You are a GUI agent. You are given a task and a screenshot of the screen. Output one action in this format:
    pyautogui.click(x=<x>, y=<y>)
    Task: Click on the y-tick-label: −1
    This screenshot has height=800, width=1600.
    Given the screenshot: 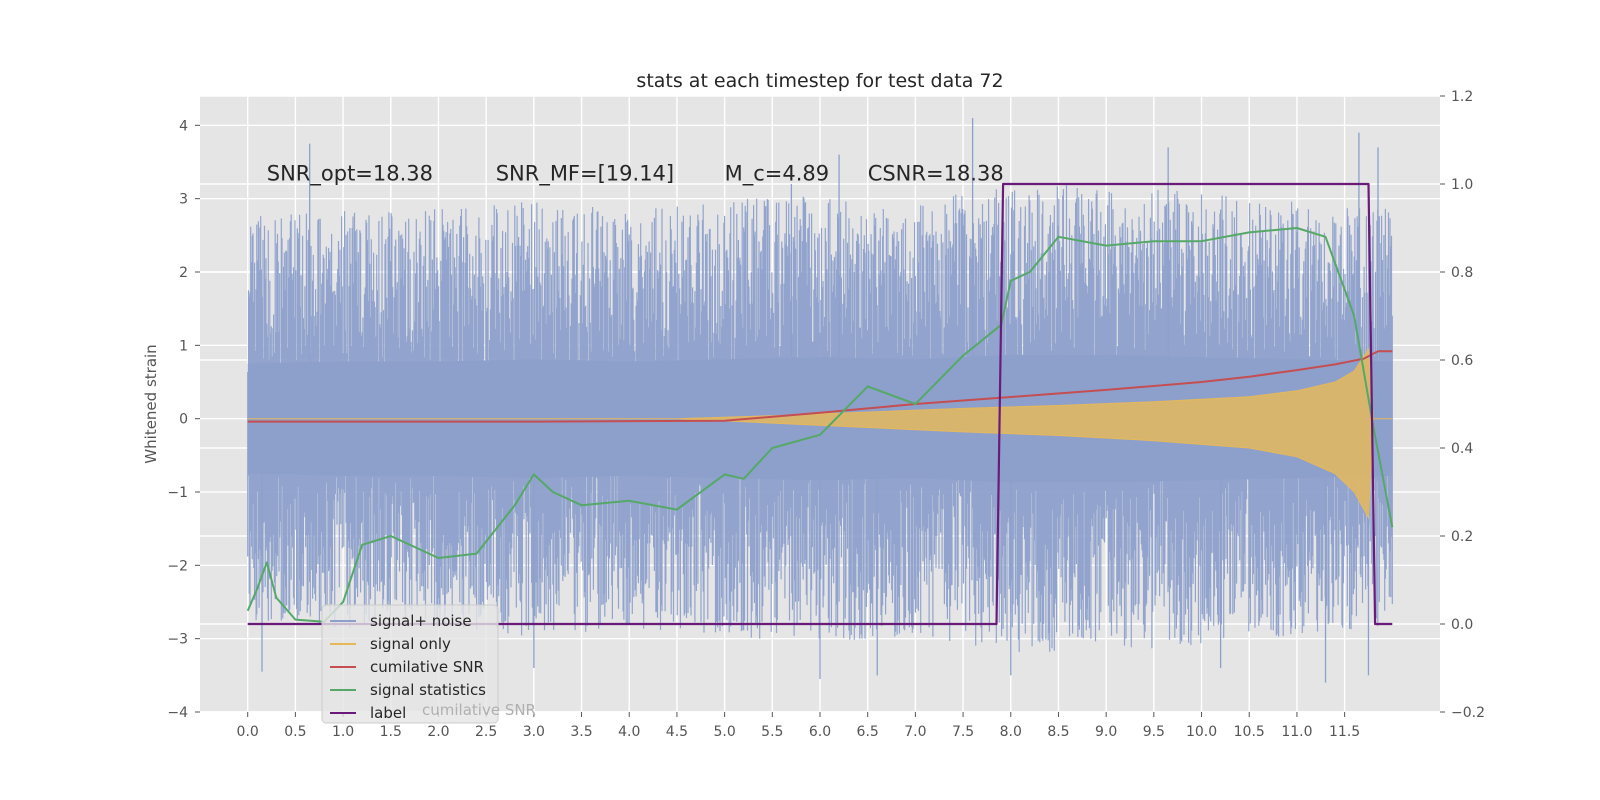 What is the action you would take?
    pyautogui.click(x=177, y=493)
    